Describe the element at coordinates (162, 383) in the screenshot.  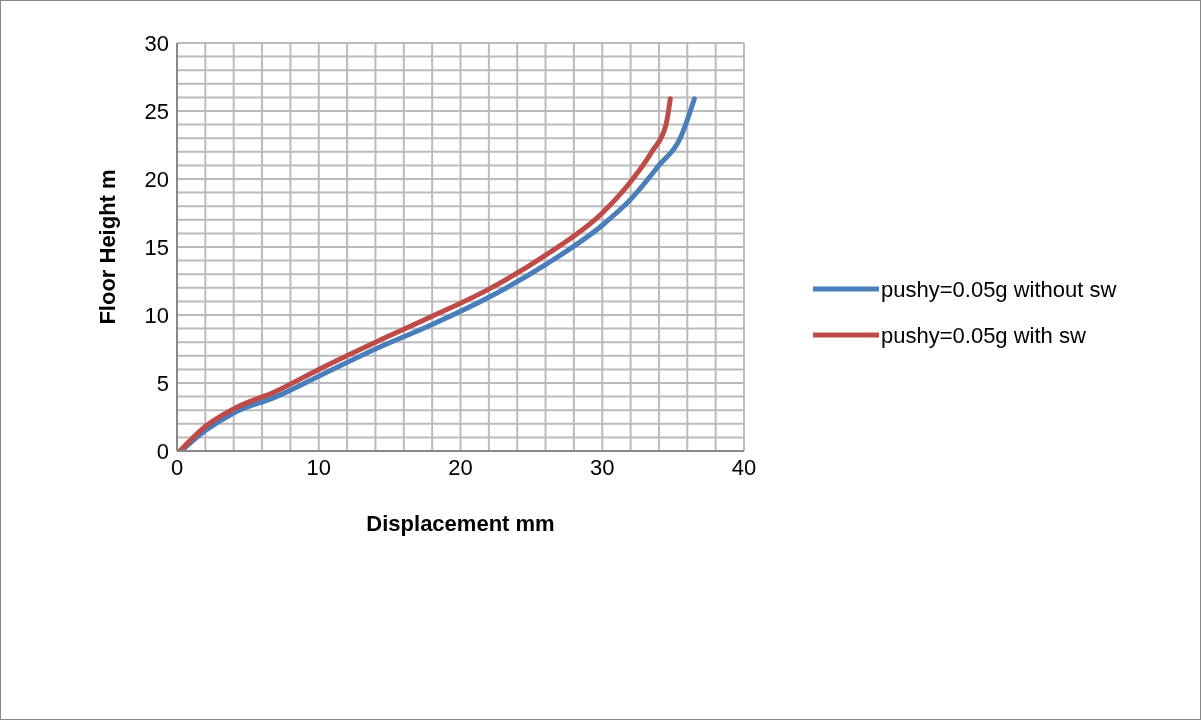
I see `y-tick-label: 5` at that location.